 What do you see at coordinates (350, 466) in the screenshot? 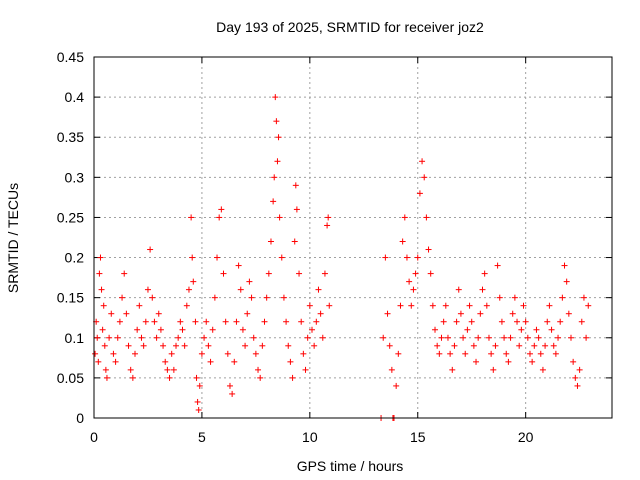
I see `x-axis-label: GPS time / hours` at bounding box center [350, 466].